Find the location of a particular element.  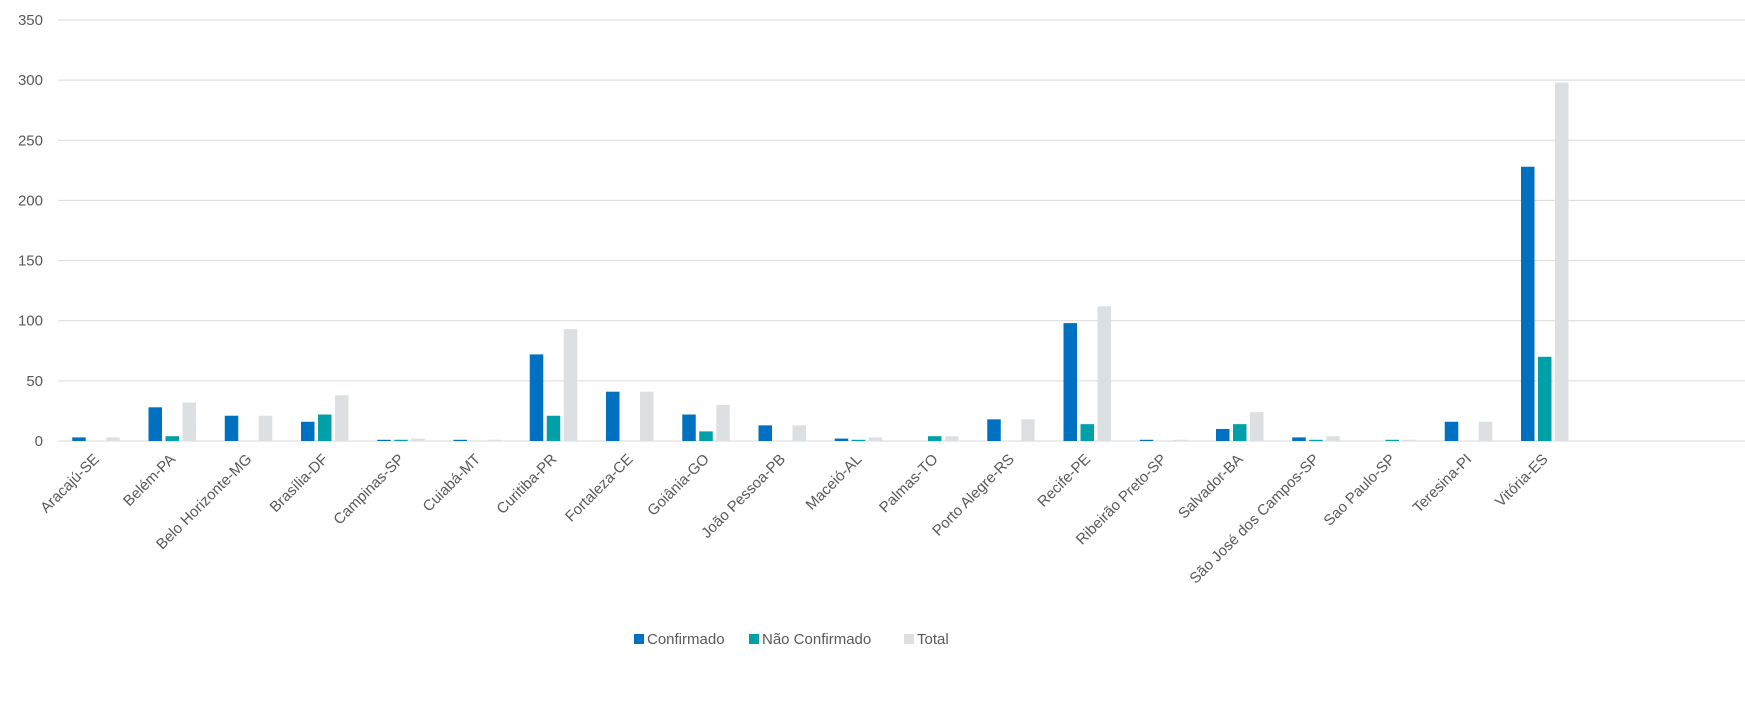

y-tick-label: 350 is located at coordinates (30, 20).